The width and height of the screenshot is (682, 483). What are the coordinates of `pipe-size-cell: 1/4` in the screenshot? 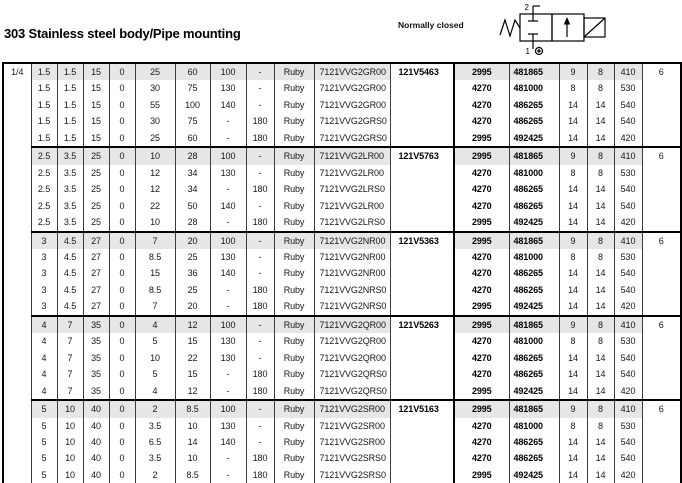 It's located at (17, 273).